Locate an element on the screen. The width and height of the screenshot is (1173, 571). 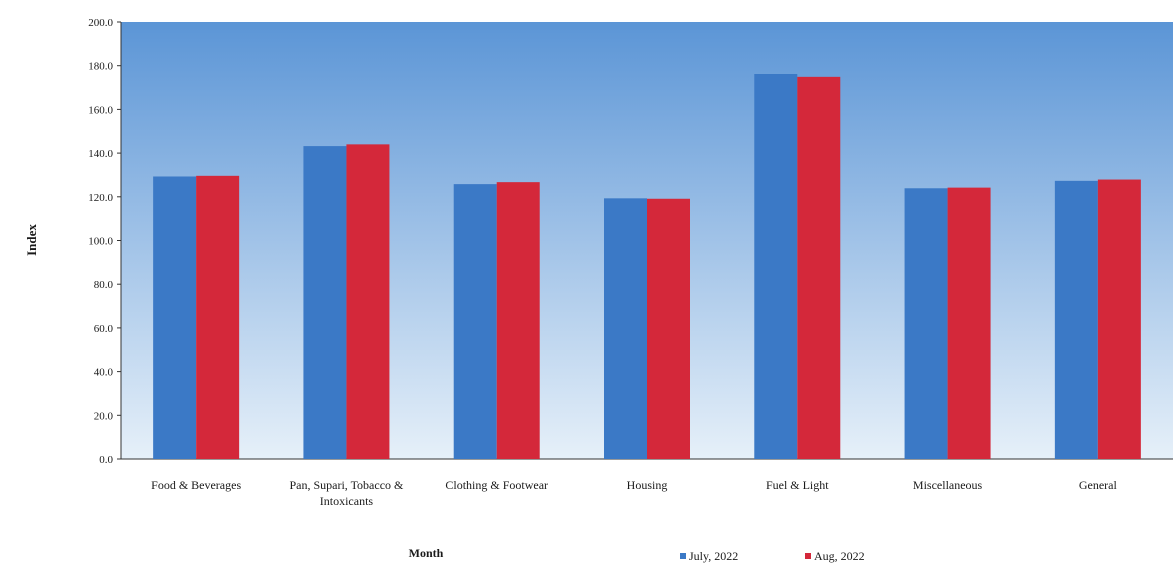
x-tick-label: Housing is located at coordinates (647, 485).